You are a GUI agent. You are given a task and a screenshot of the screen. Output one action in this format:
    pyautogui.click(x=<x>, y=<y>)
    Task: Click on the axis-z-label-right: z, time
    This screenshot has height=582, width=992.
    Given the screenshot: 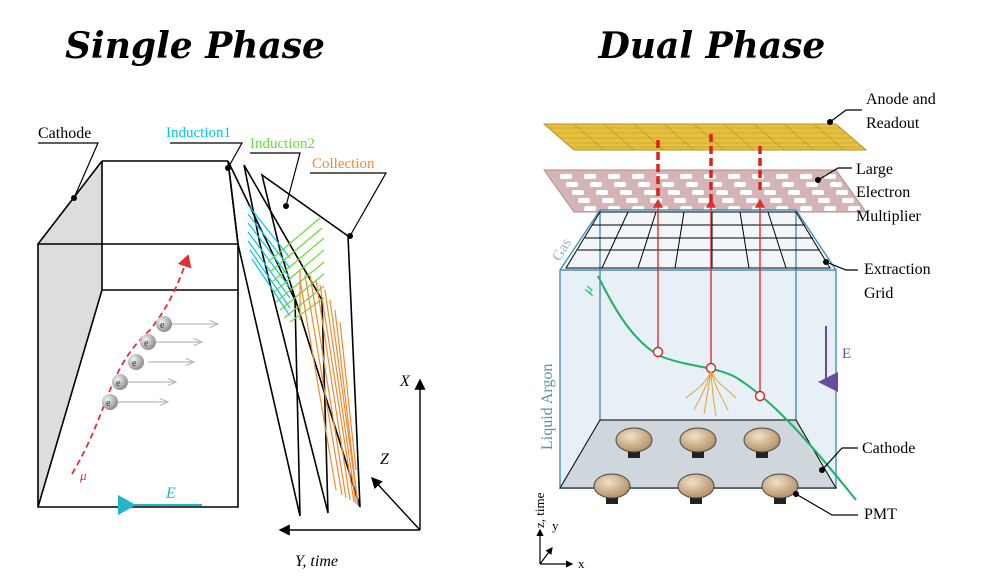 What is the action you would take?
    pyautogui.click(x=539, y=510)
    